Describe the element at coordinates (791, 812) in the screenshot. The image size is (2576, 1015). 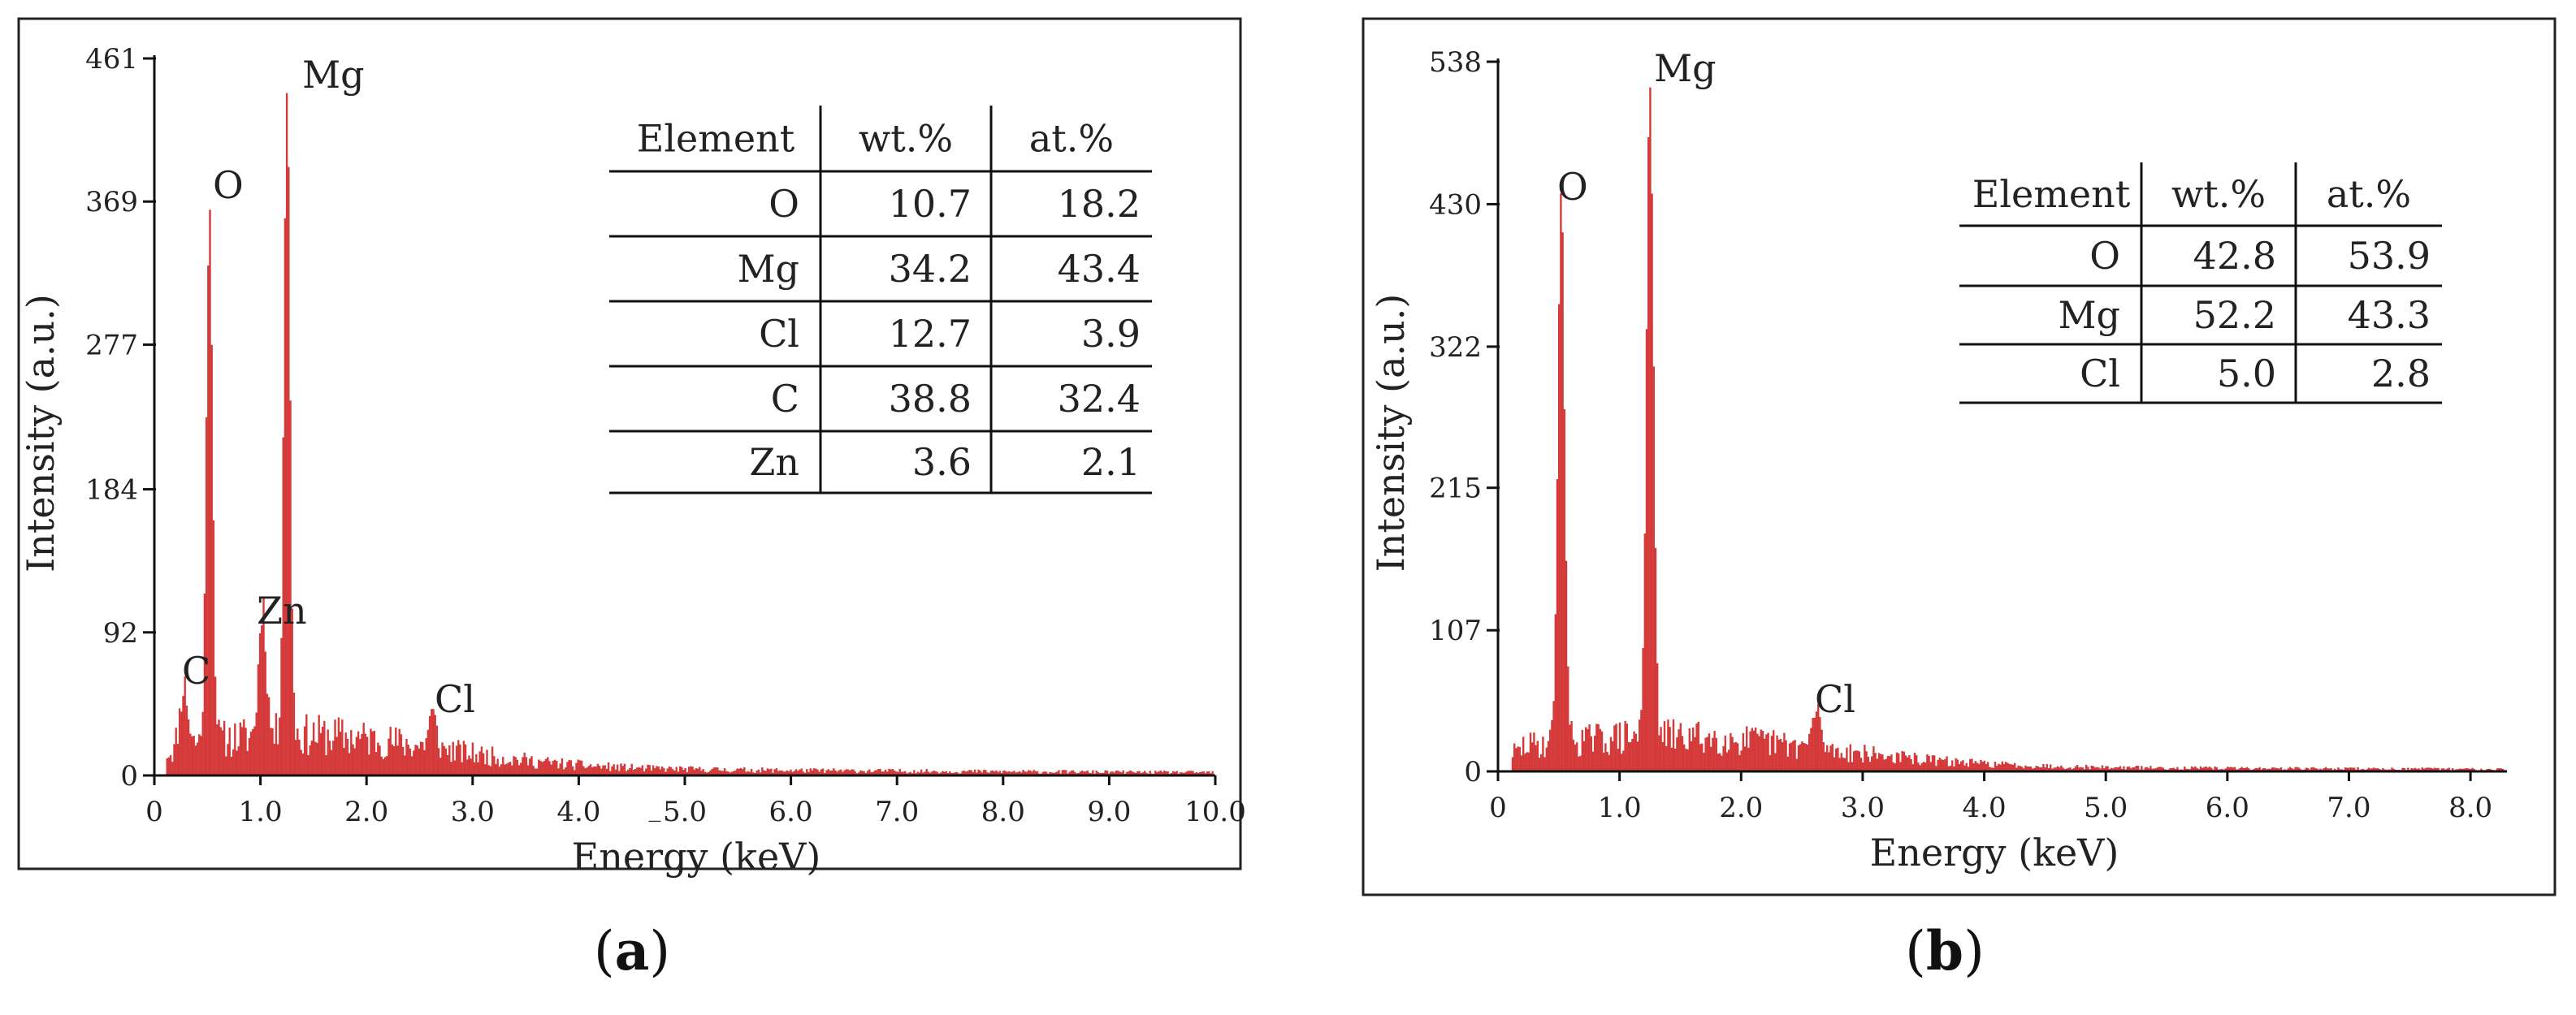
I see `x-tick-label: 6.0` at that location.